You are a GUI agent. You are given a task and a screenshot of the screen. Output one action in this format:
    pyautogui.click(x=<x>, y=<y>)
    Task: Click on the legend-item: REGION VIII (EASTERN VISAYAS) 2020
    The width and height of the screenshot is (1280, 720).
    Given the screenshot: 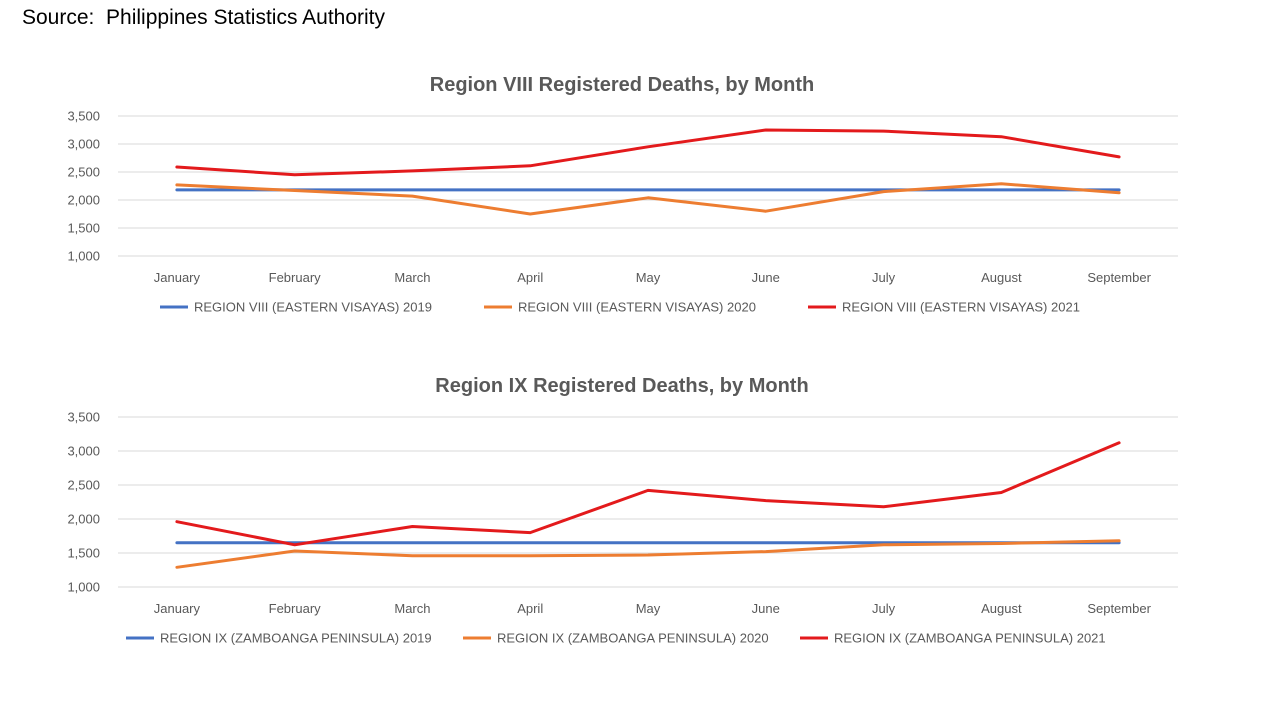 What is the action you would take?
    pyautogui.click(x=620, y=307)
    